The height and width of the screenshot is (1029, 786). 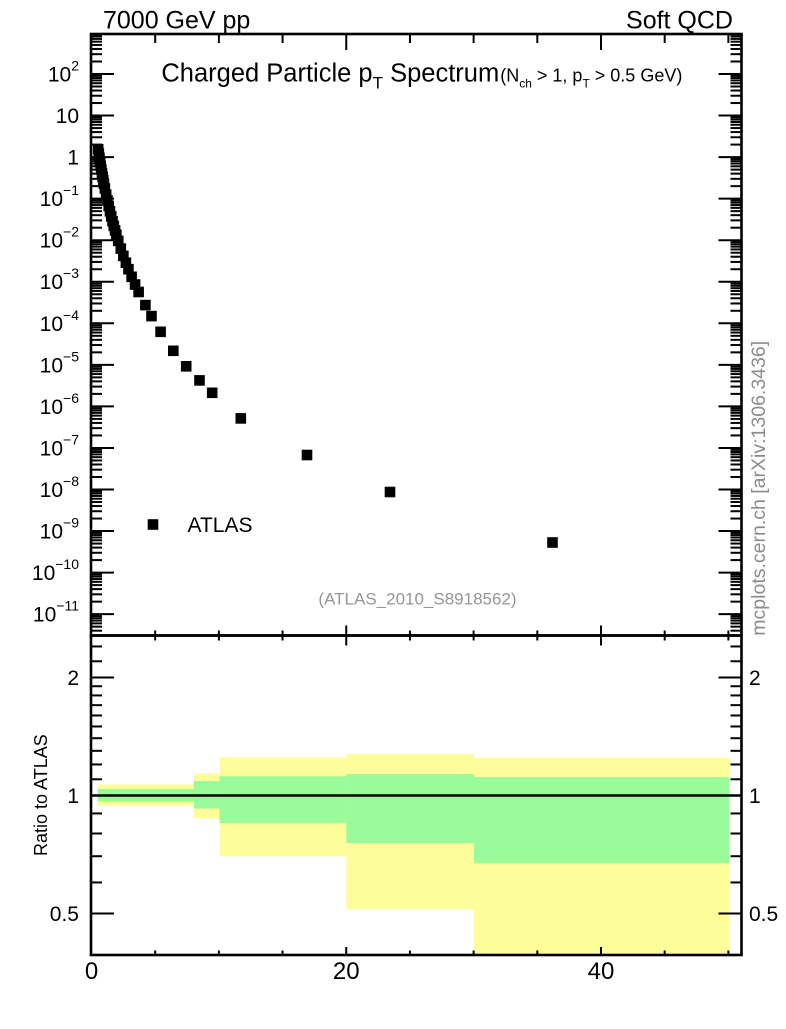 I want to click on svg-text: 7000 GeV pp, so click(x=176, y=21).